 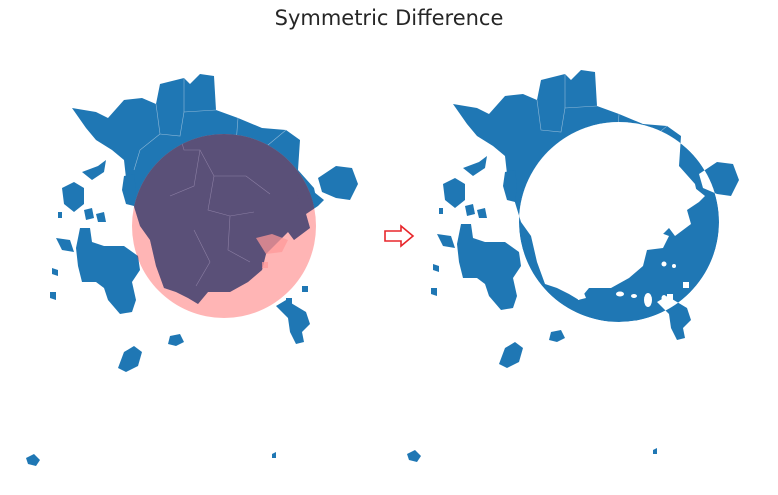 What do you see at coordinates (399, 236) in the screenshot?
I see `right-arrow-icon` at bounding box center [399, 236].